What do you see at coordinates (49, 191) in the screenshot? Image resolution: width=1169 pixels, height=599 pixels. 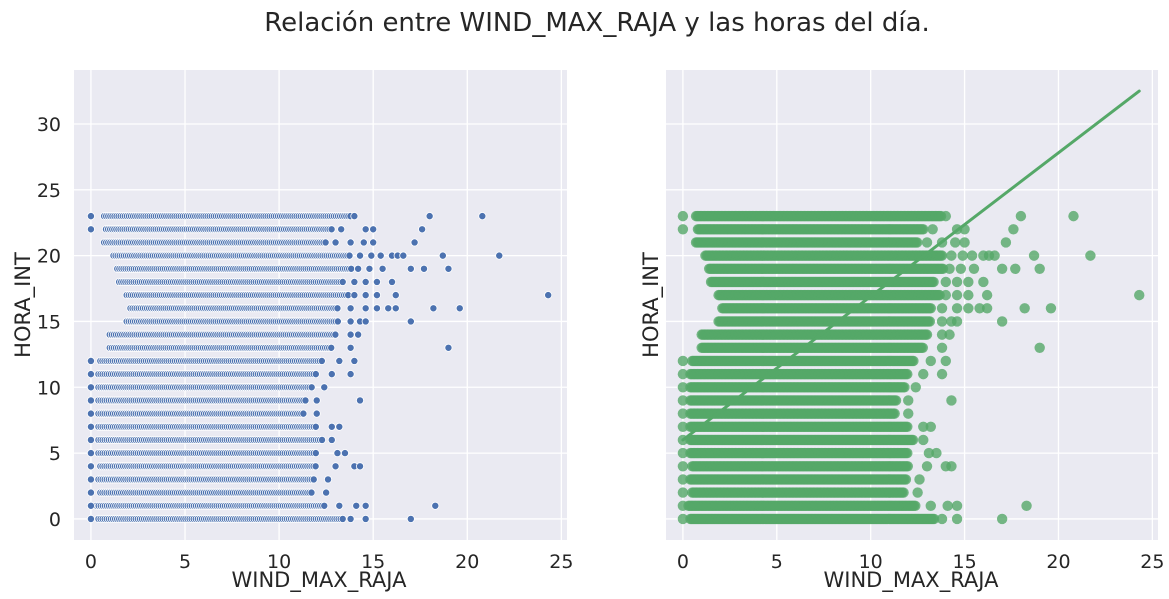 I see `y-tick-label: 25` at bounding box center [49, 191].